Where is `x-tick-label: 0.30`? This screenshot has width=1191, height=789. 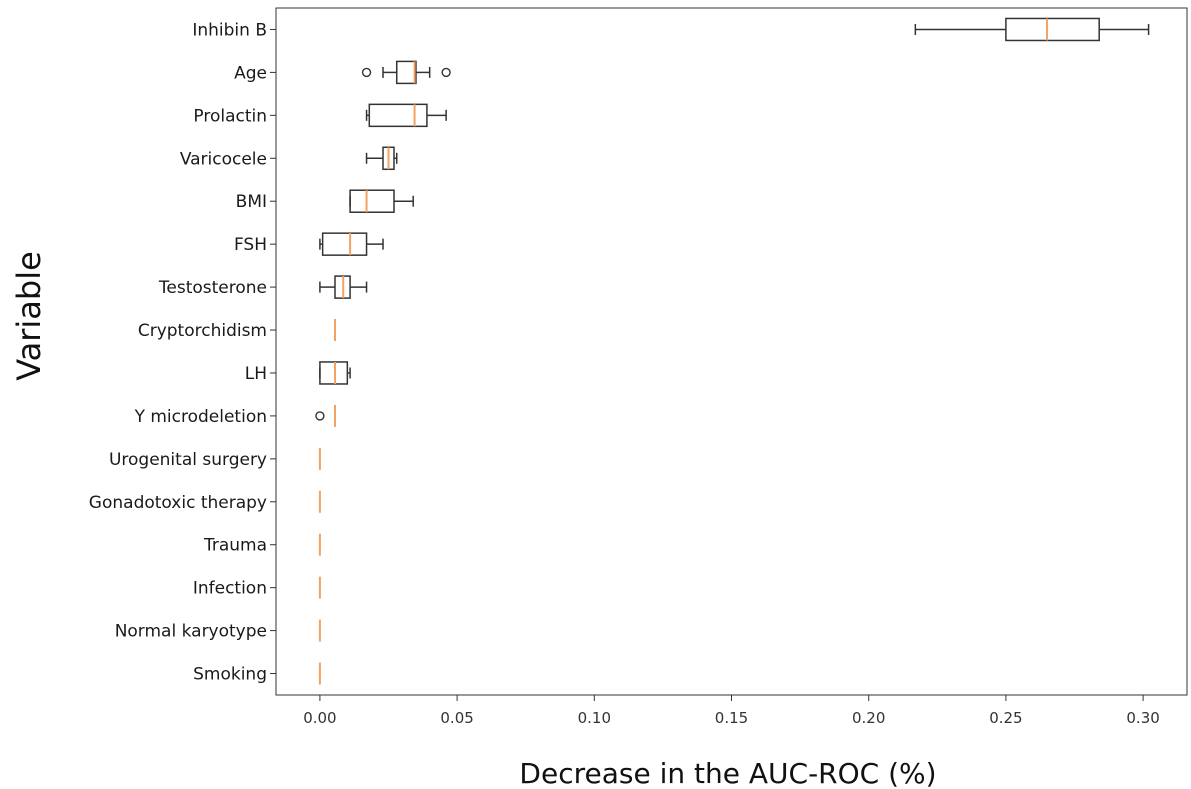
x-tick-label: 0.30 is located at coordinates (1142, 718).